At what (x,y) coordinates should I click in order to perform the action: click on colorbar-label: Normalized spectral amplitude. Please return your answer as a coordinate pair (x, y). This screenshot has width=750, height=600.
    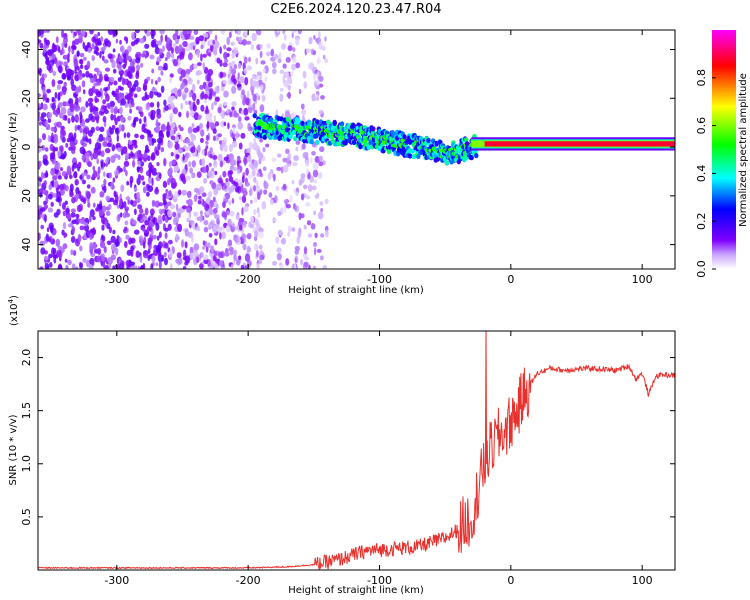
    Looking at the image, I should click on (743, 150).